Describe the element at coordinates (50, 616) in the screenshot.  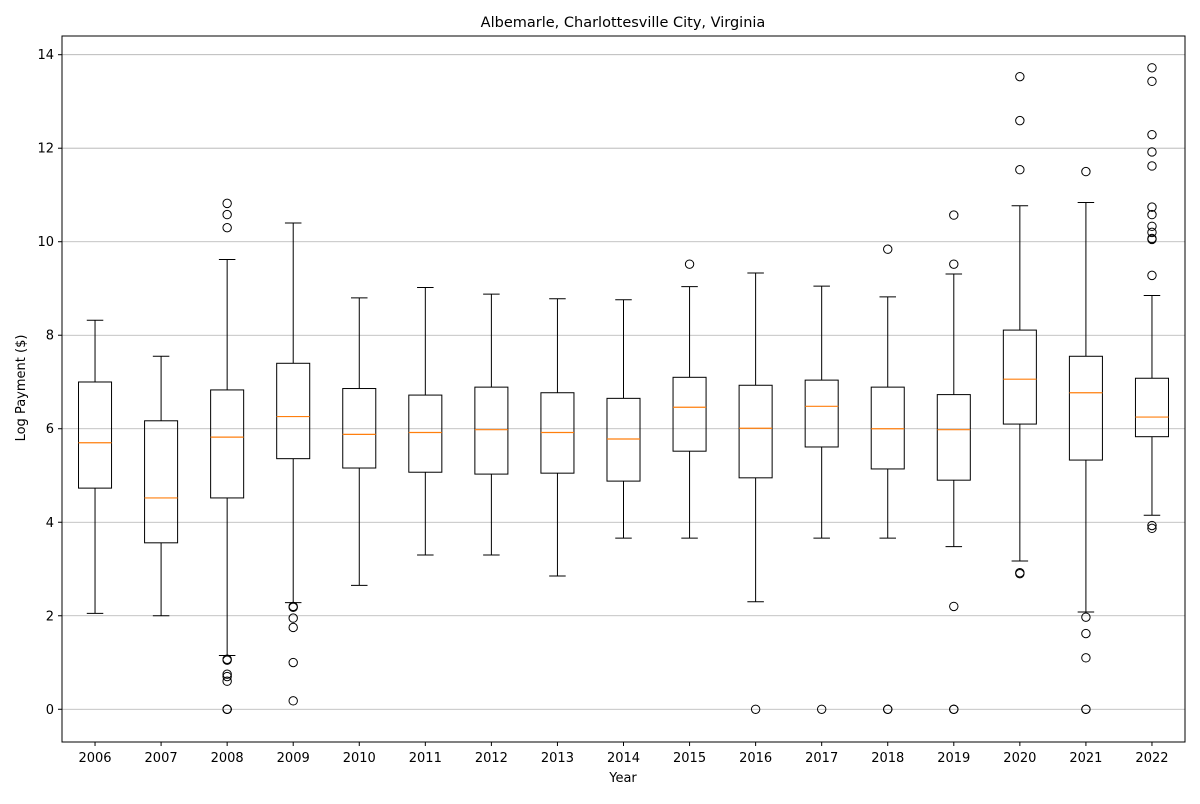
I see `y-tick-label: 2` at that location.